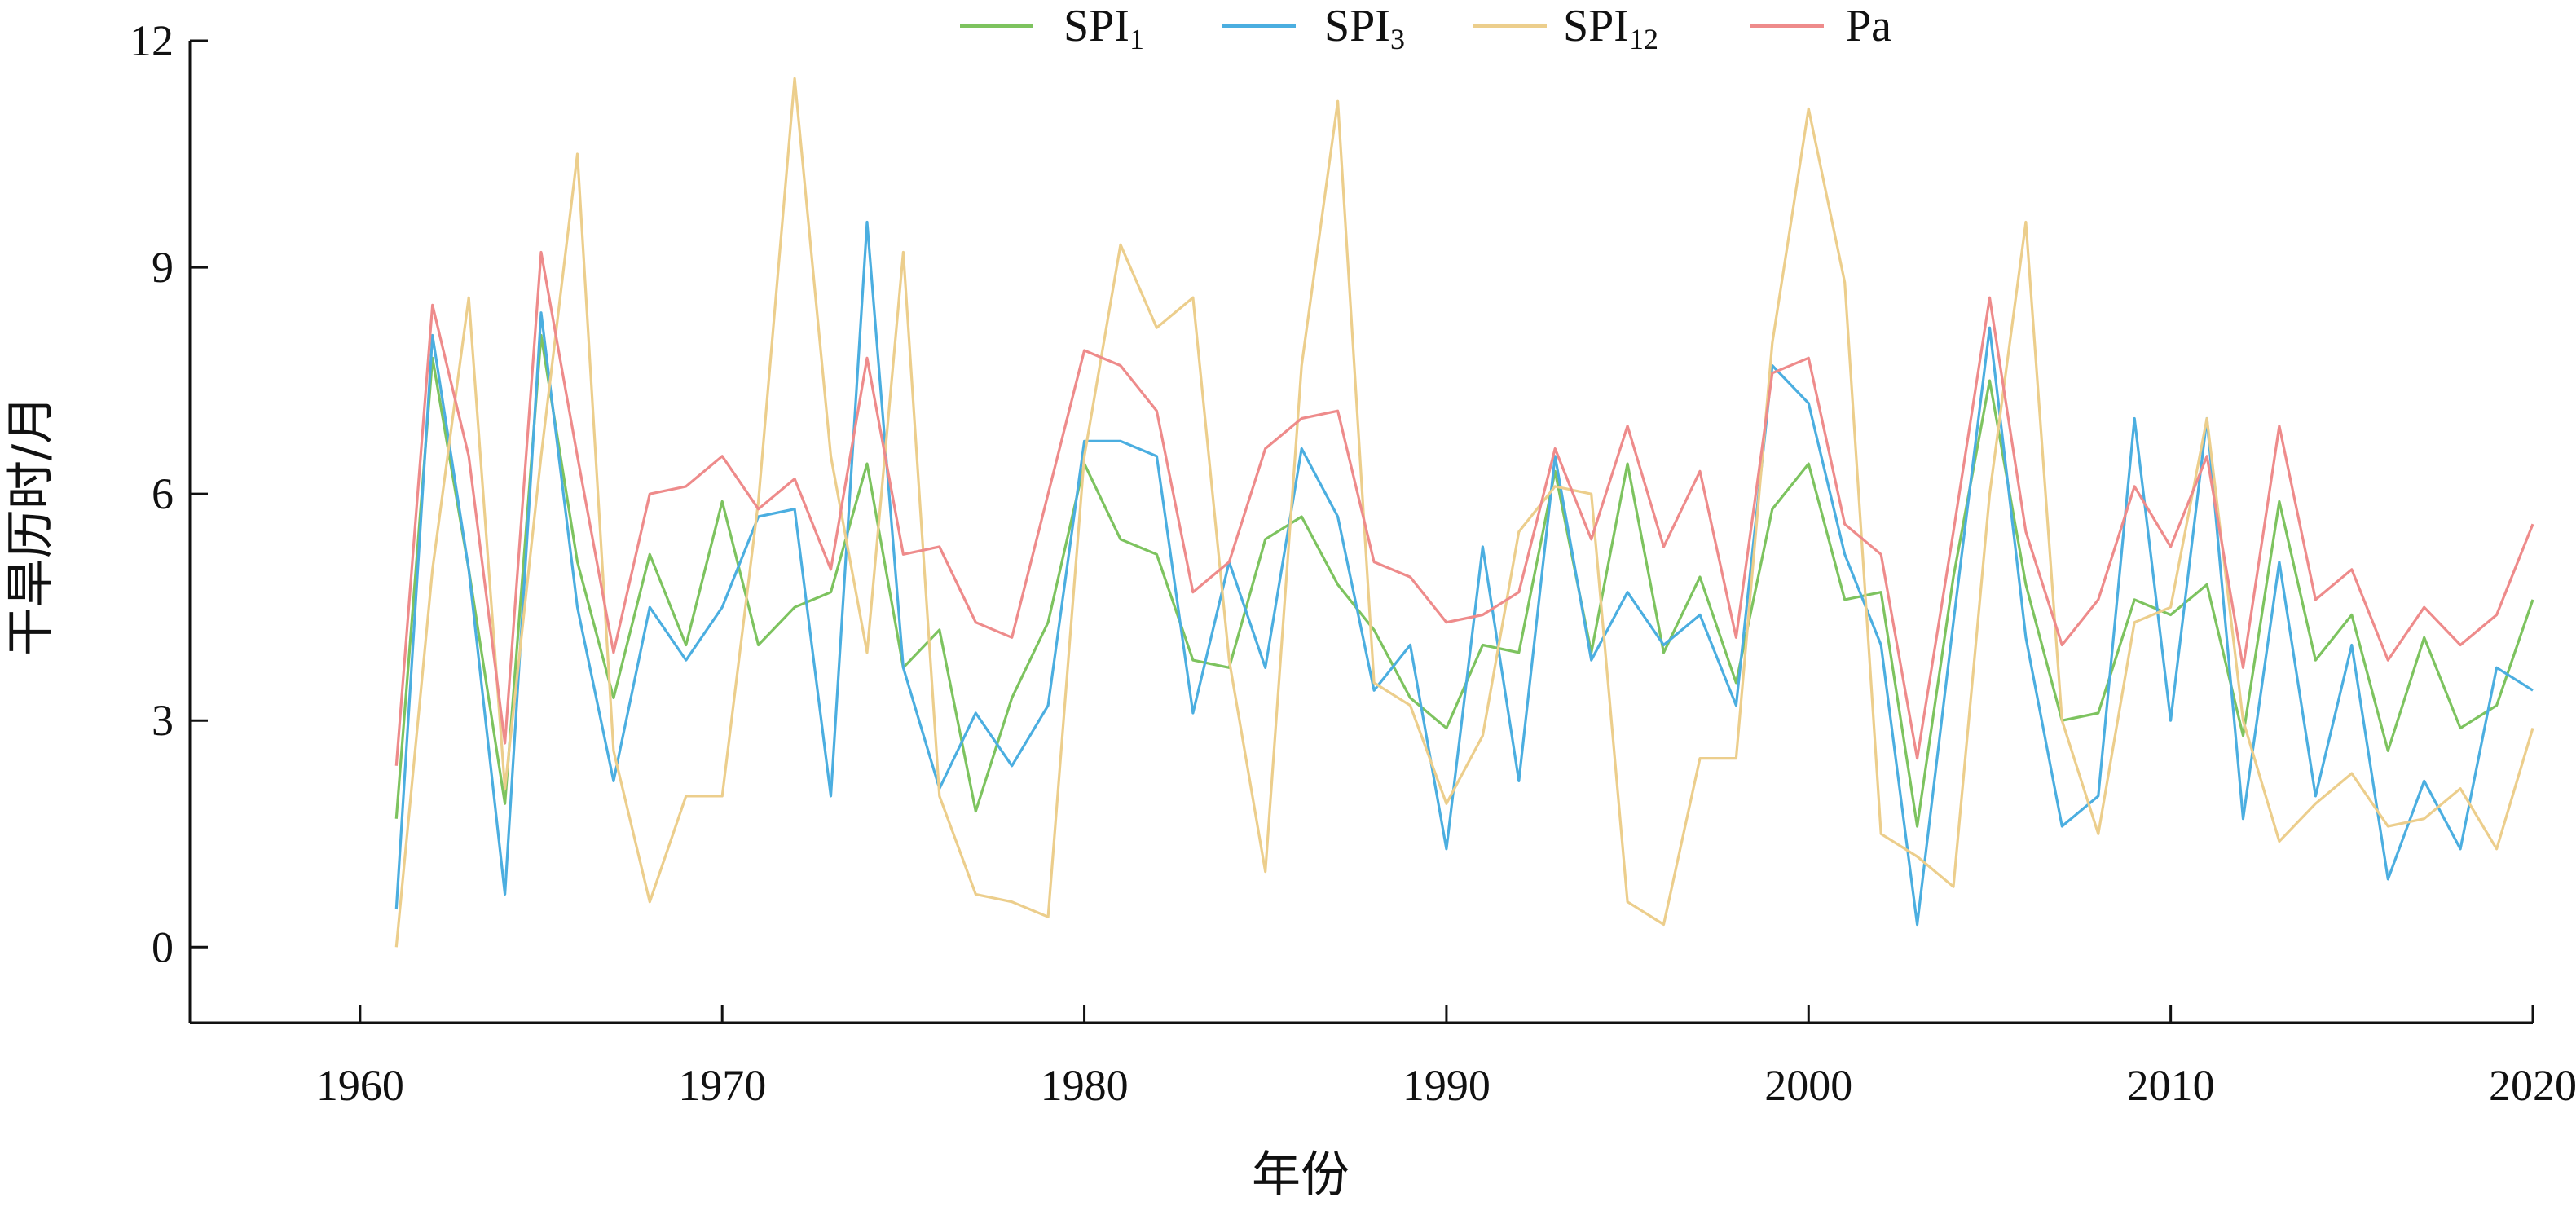 The image size is (2576, 1215). What do you see at coordinates (31, 526) in the screenshot?
I see `y-axis-title: 干旱历时/月` at bounding box center [31, 526].